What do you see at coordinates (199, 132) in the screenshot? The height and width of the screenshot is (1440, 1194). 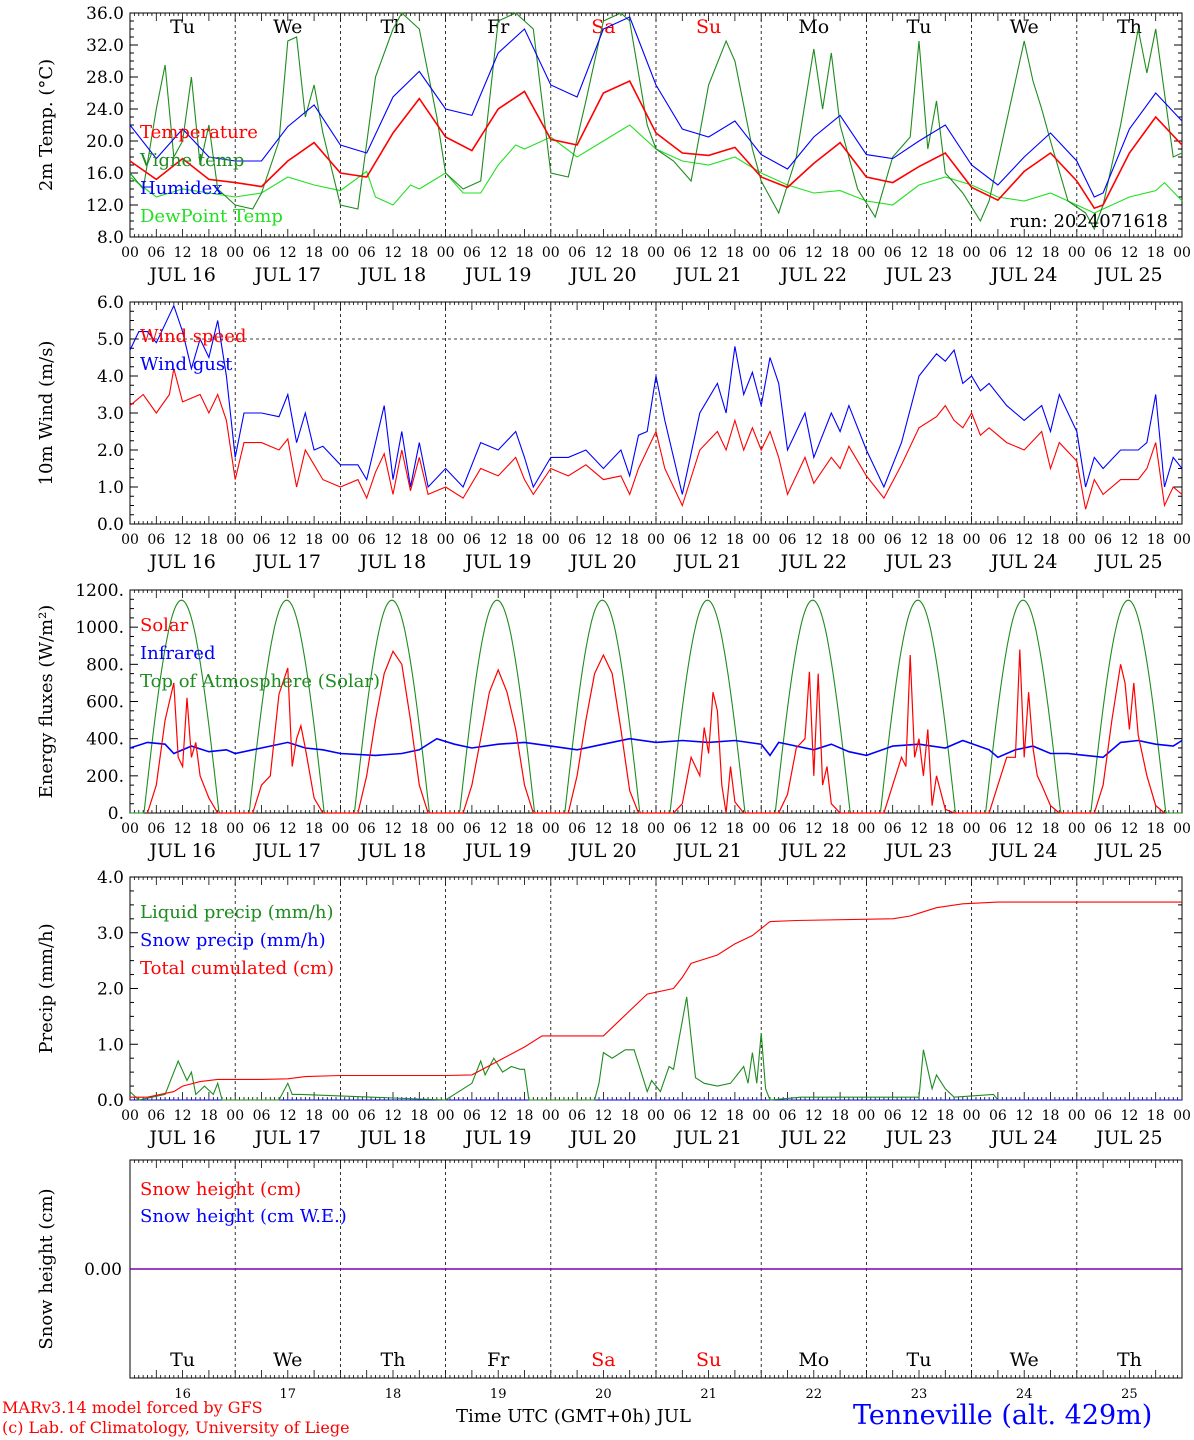 I see `legend-entry: Temperature` at bounding box center [199, 132].